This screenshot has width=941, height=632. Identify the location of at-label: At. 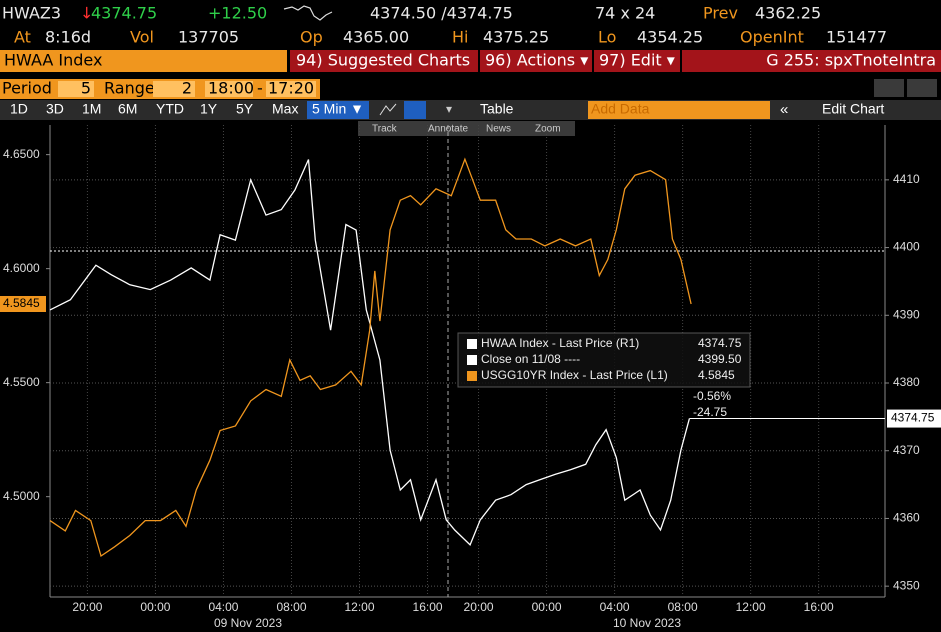
(22, 37).